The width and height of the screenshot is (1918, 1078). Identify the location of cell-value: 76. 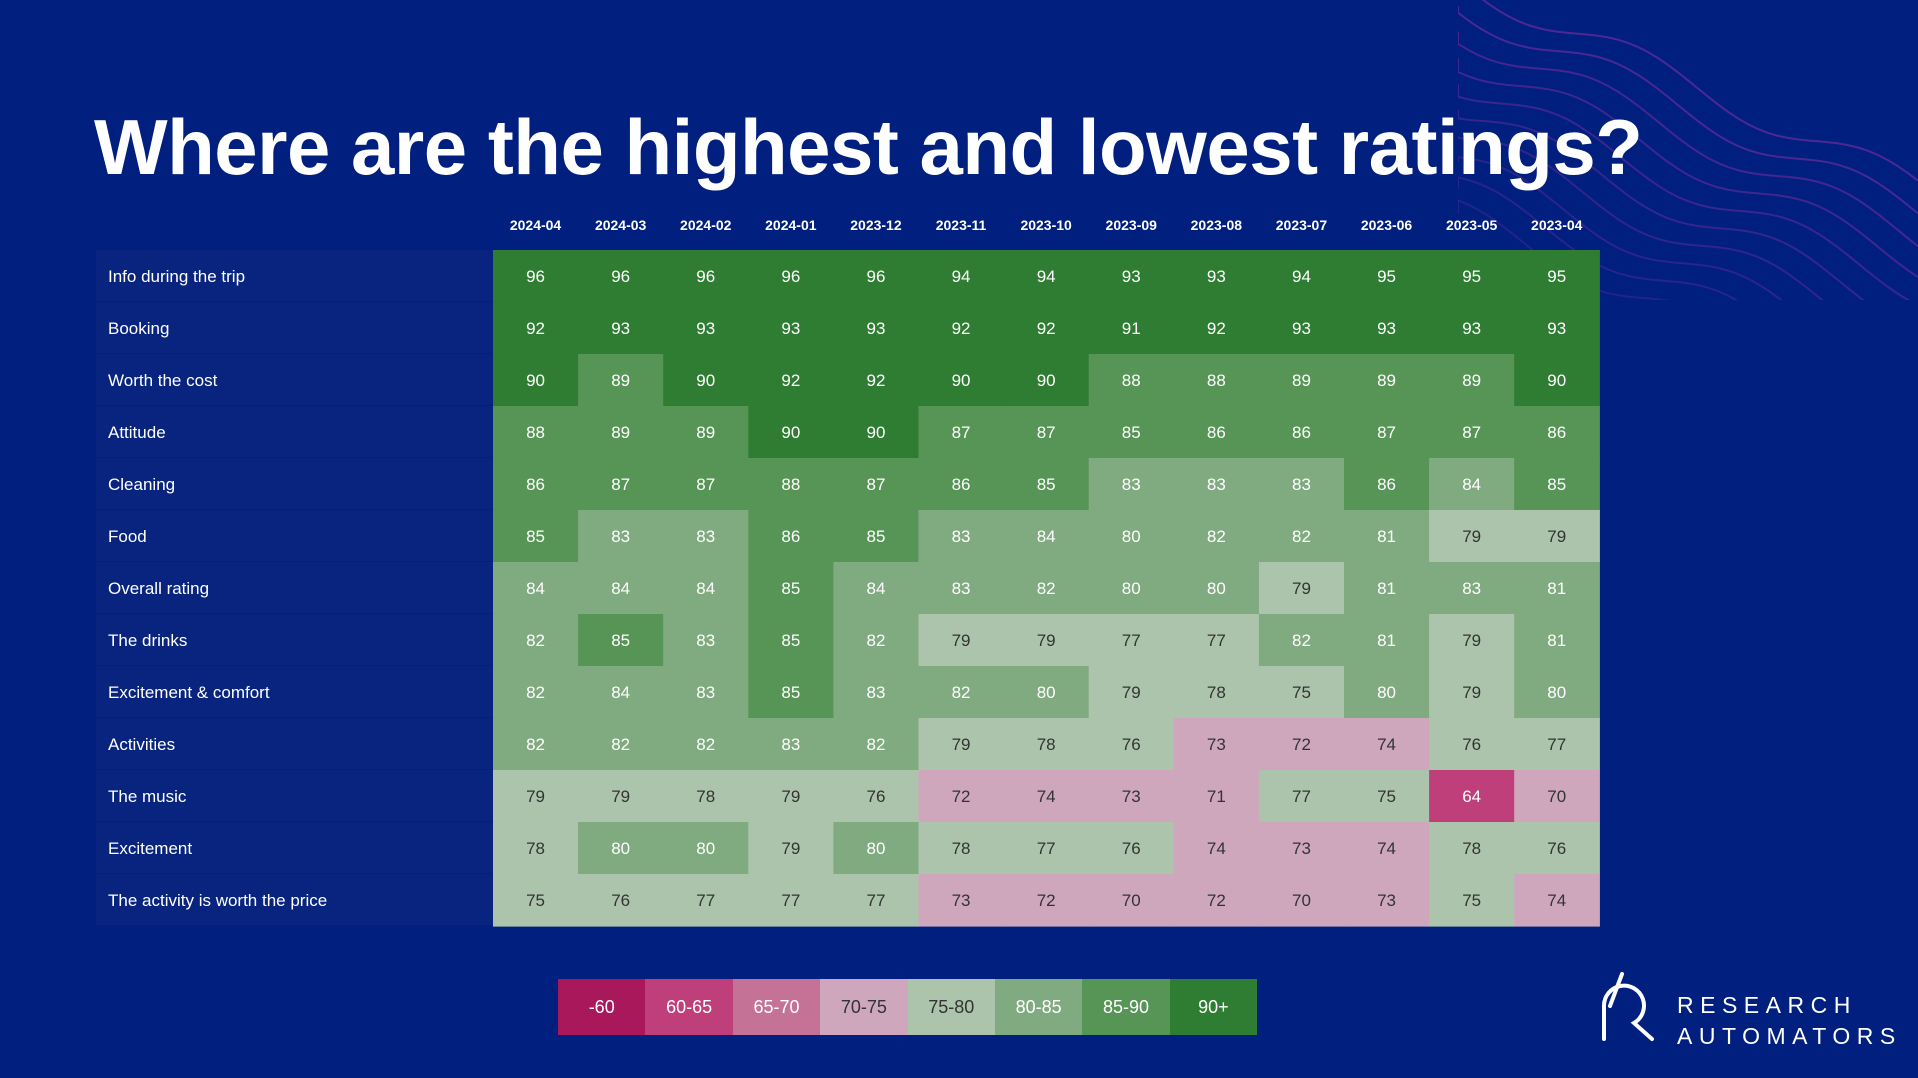
(1556, 848).